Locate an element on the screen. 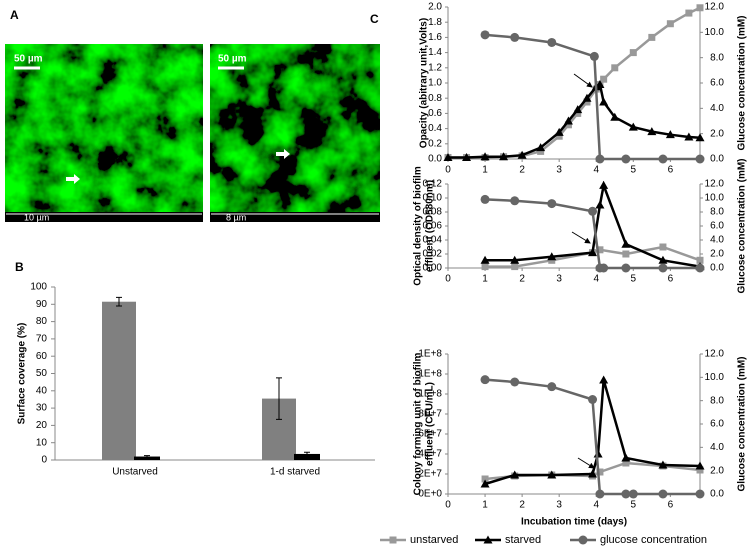  legend-label: glucose concentration is located at coordinates (653, 540).